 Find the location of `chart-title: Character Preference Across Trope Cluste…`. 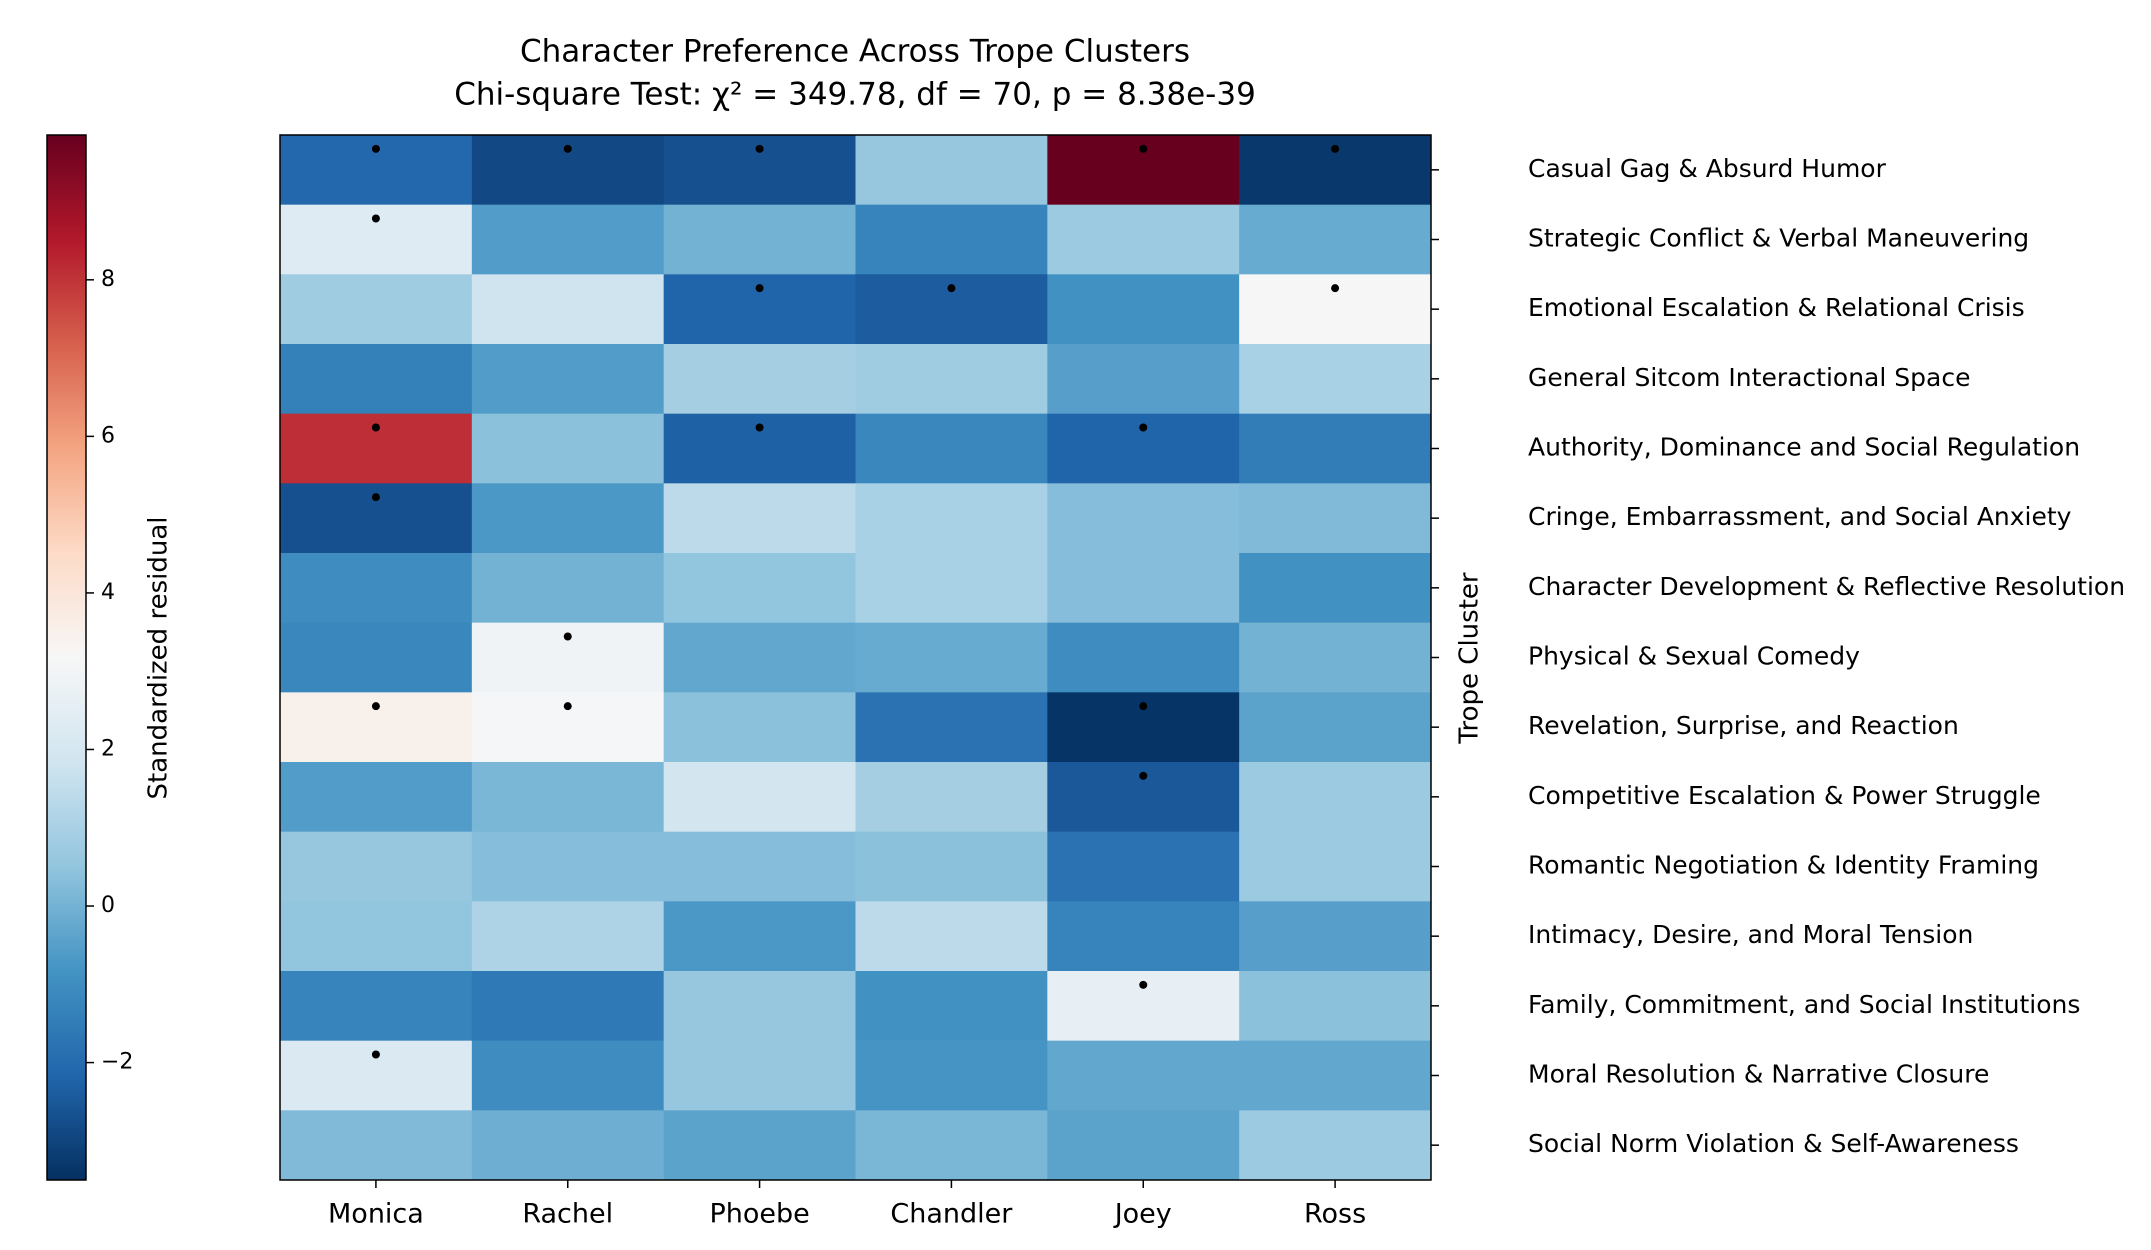

chart-title: Character Preference Across Trope Cluste… is located at coordinates (855, 52).